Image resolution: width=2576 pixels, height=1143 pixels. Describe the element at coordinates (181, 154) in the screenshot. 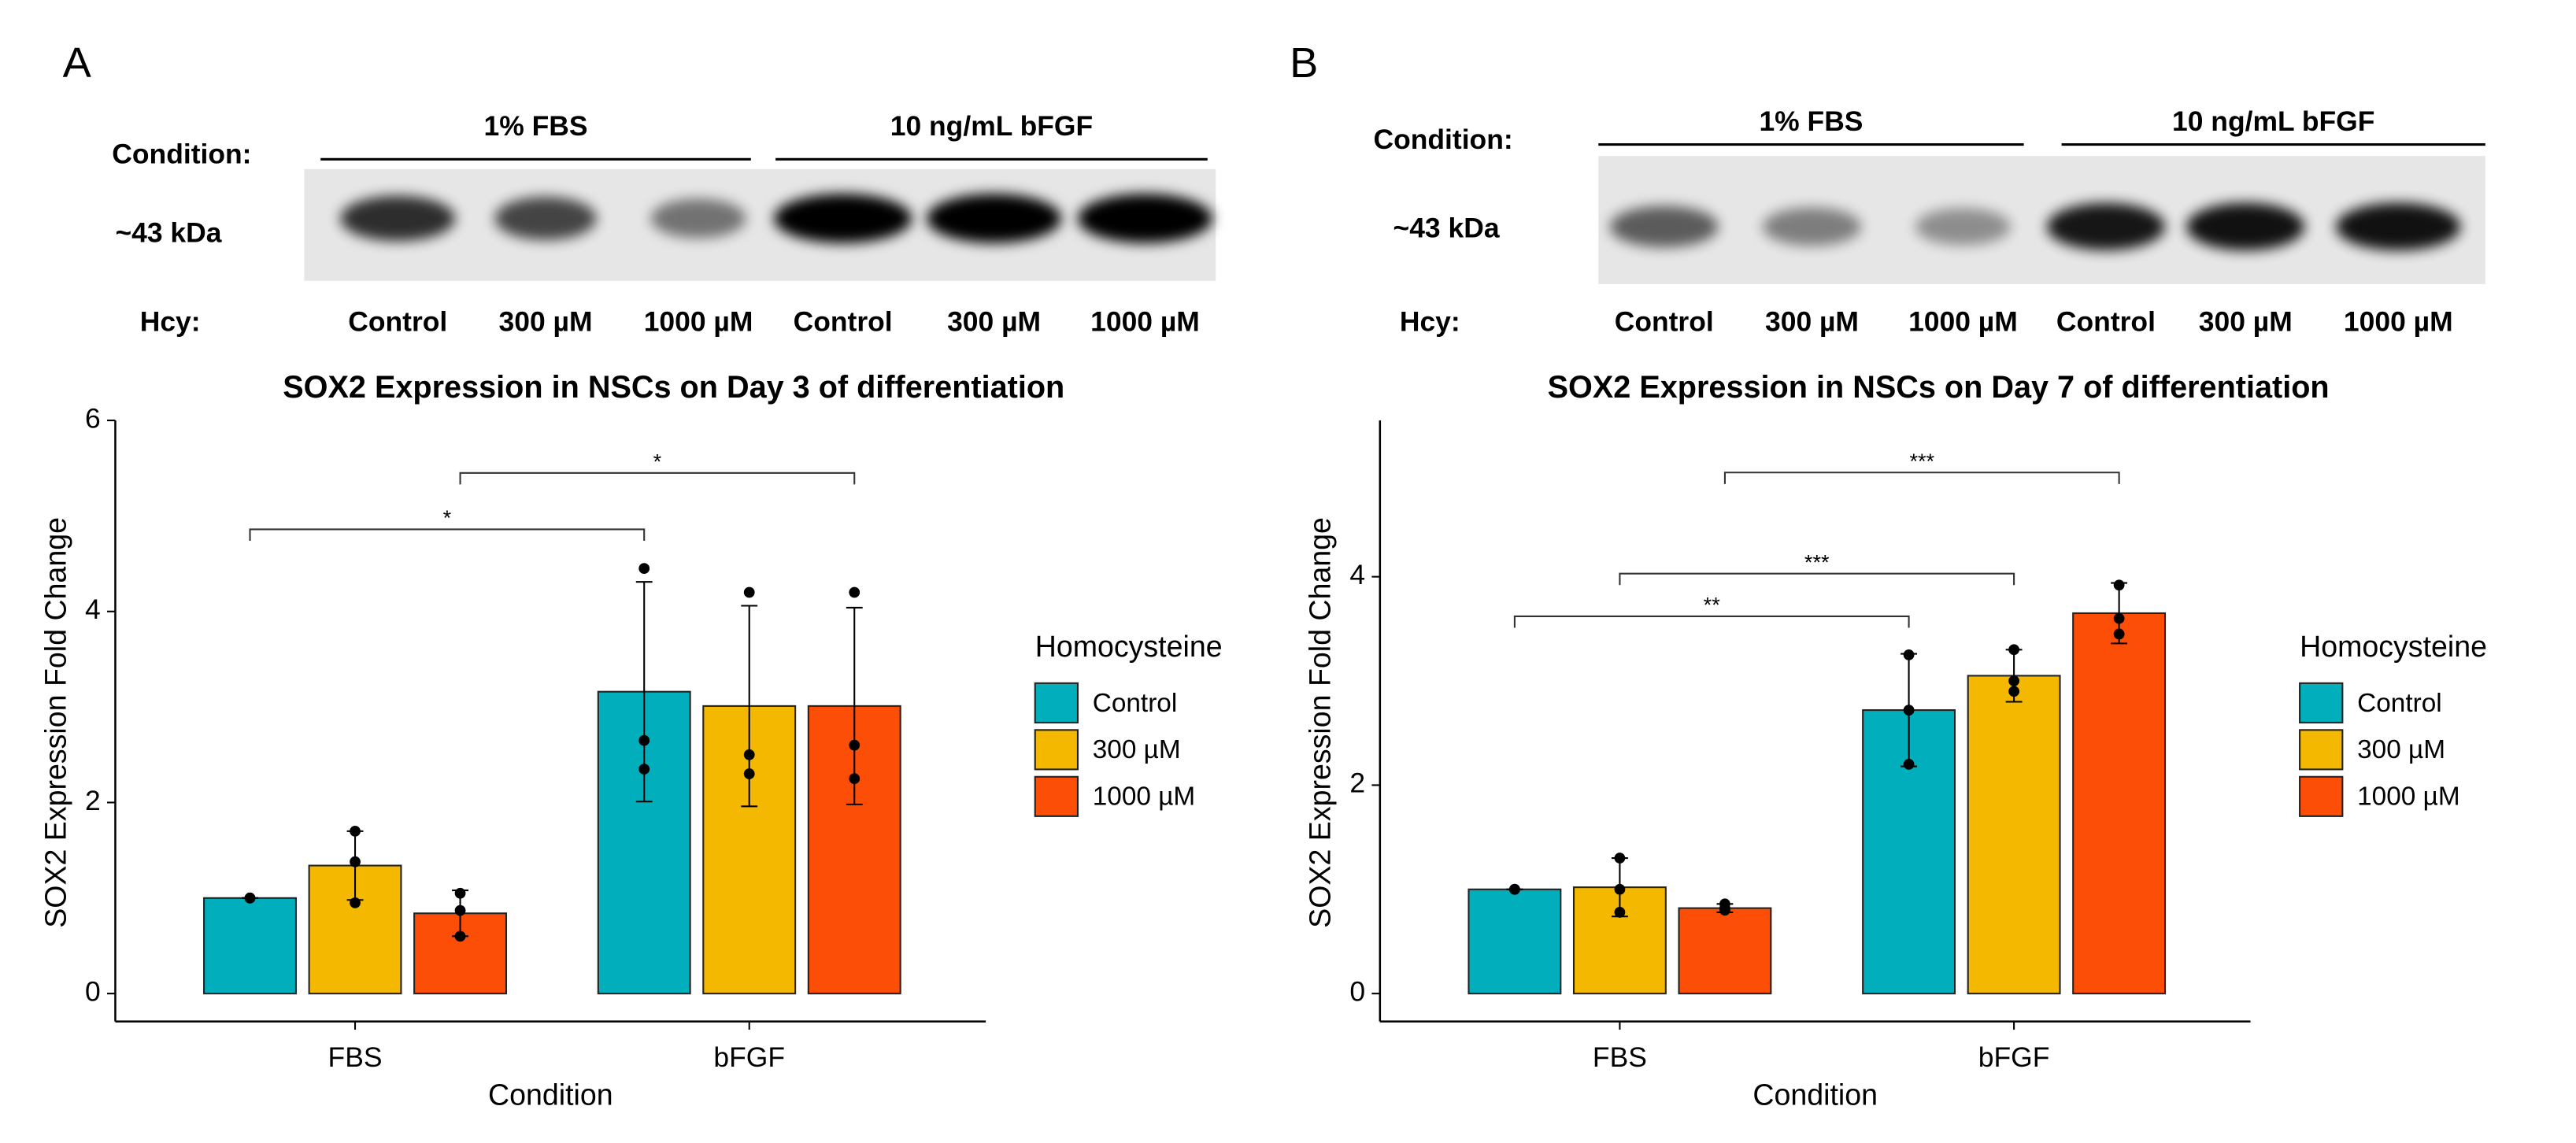

I see `condition-label: Condition:` at that location.